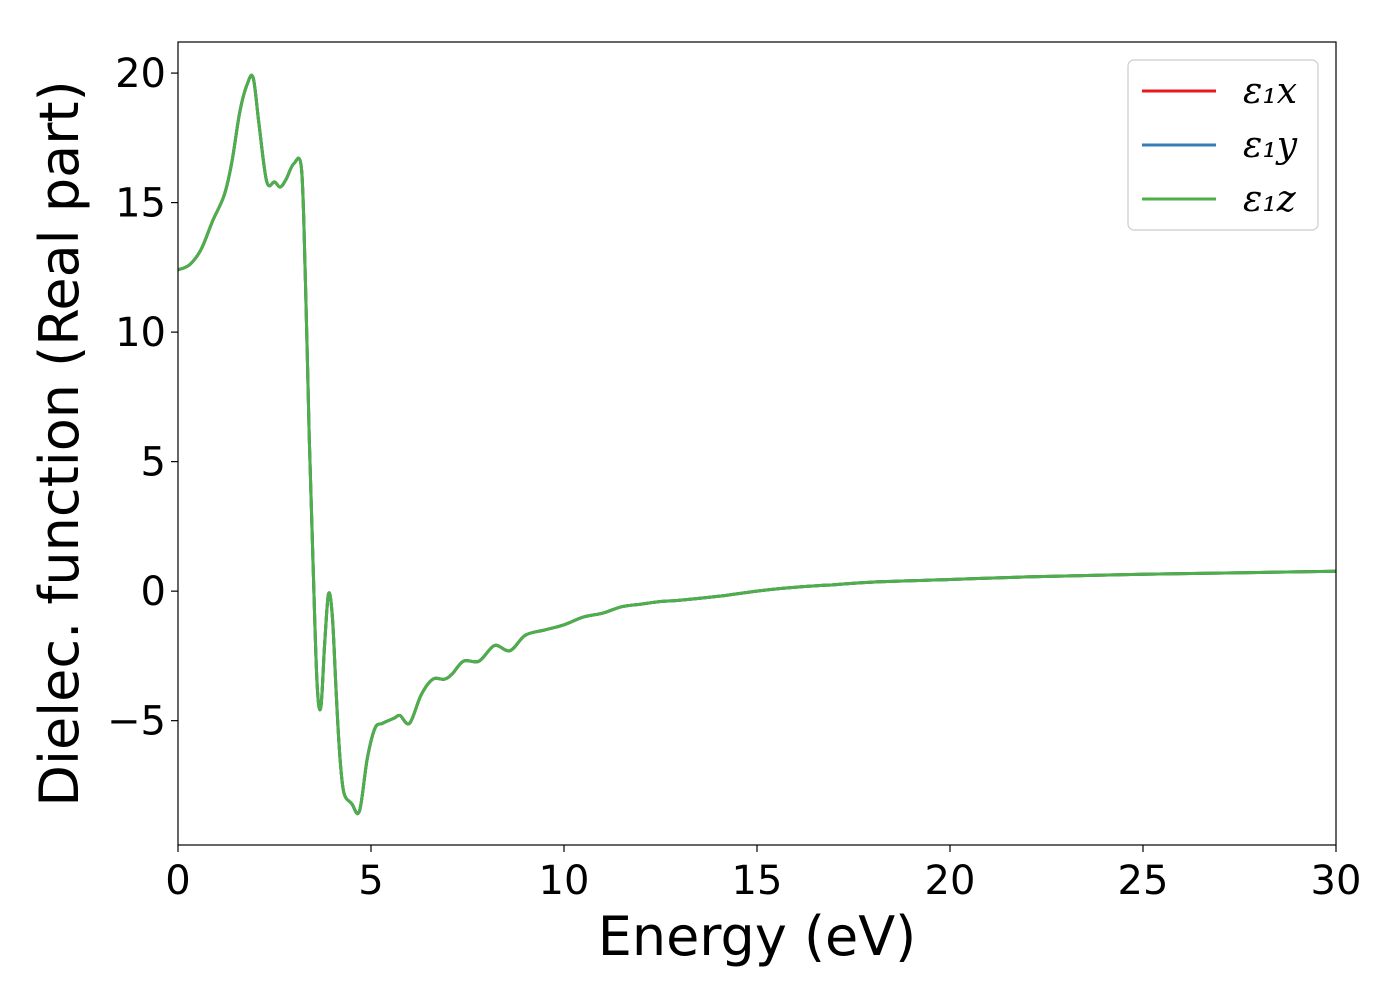 The width and height of the screenshot is (1400, 1000). I want to click on y-tick-label: −5, so click(136, 722).